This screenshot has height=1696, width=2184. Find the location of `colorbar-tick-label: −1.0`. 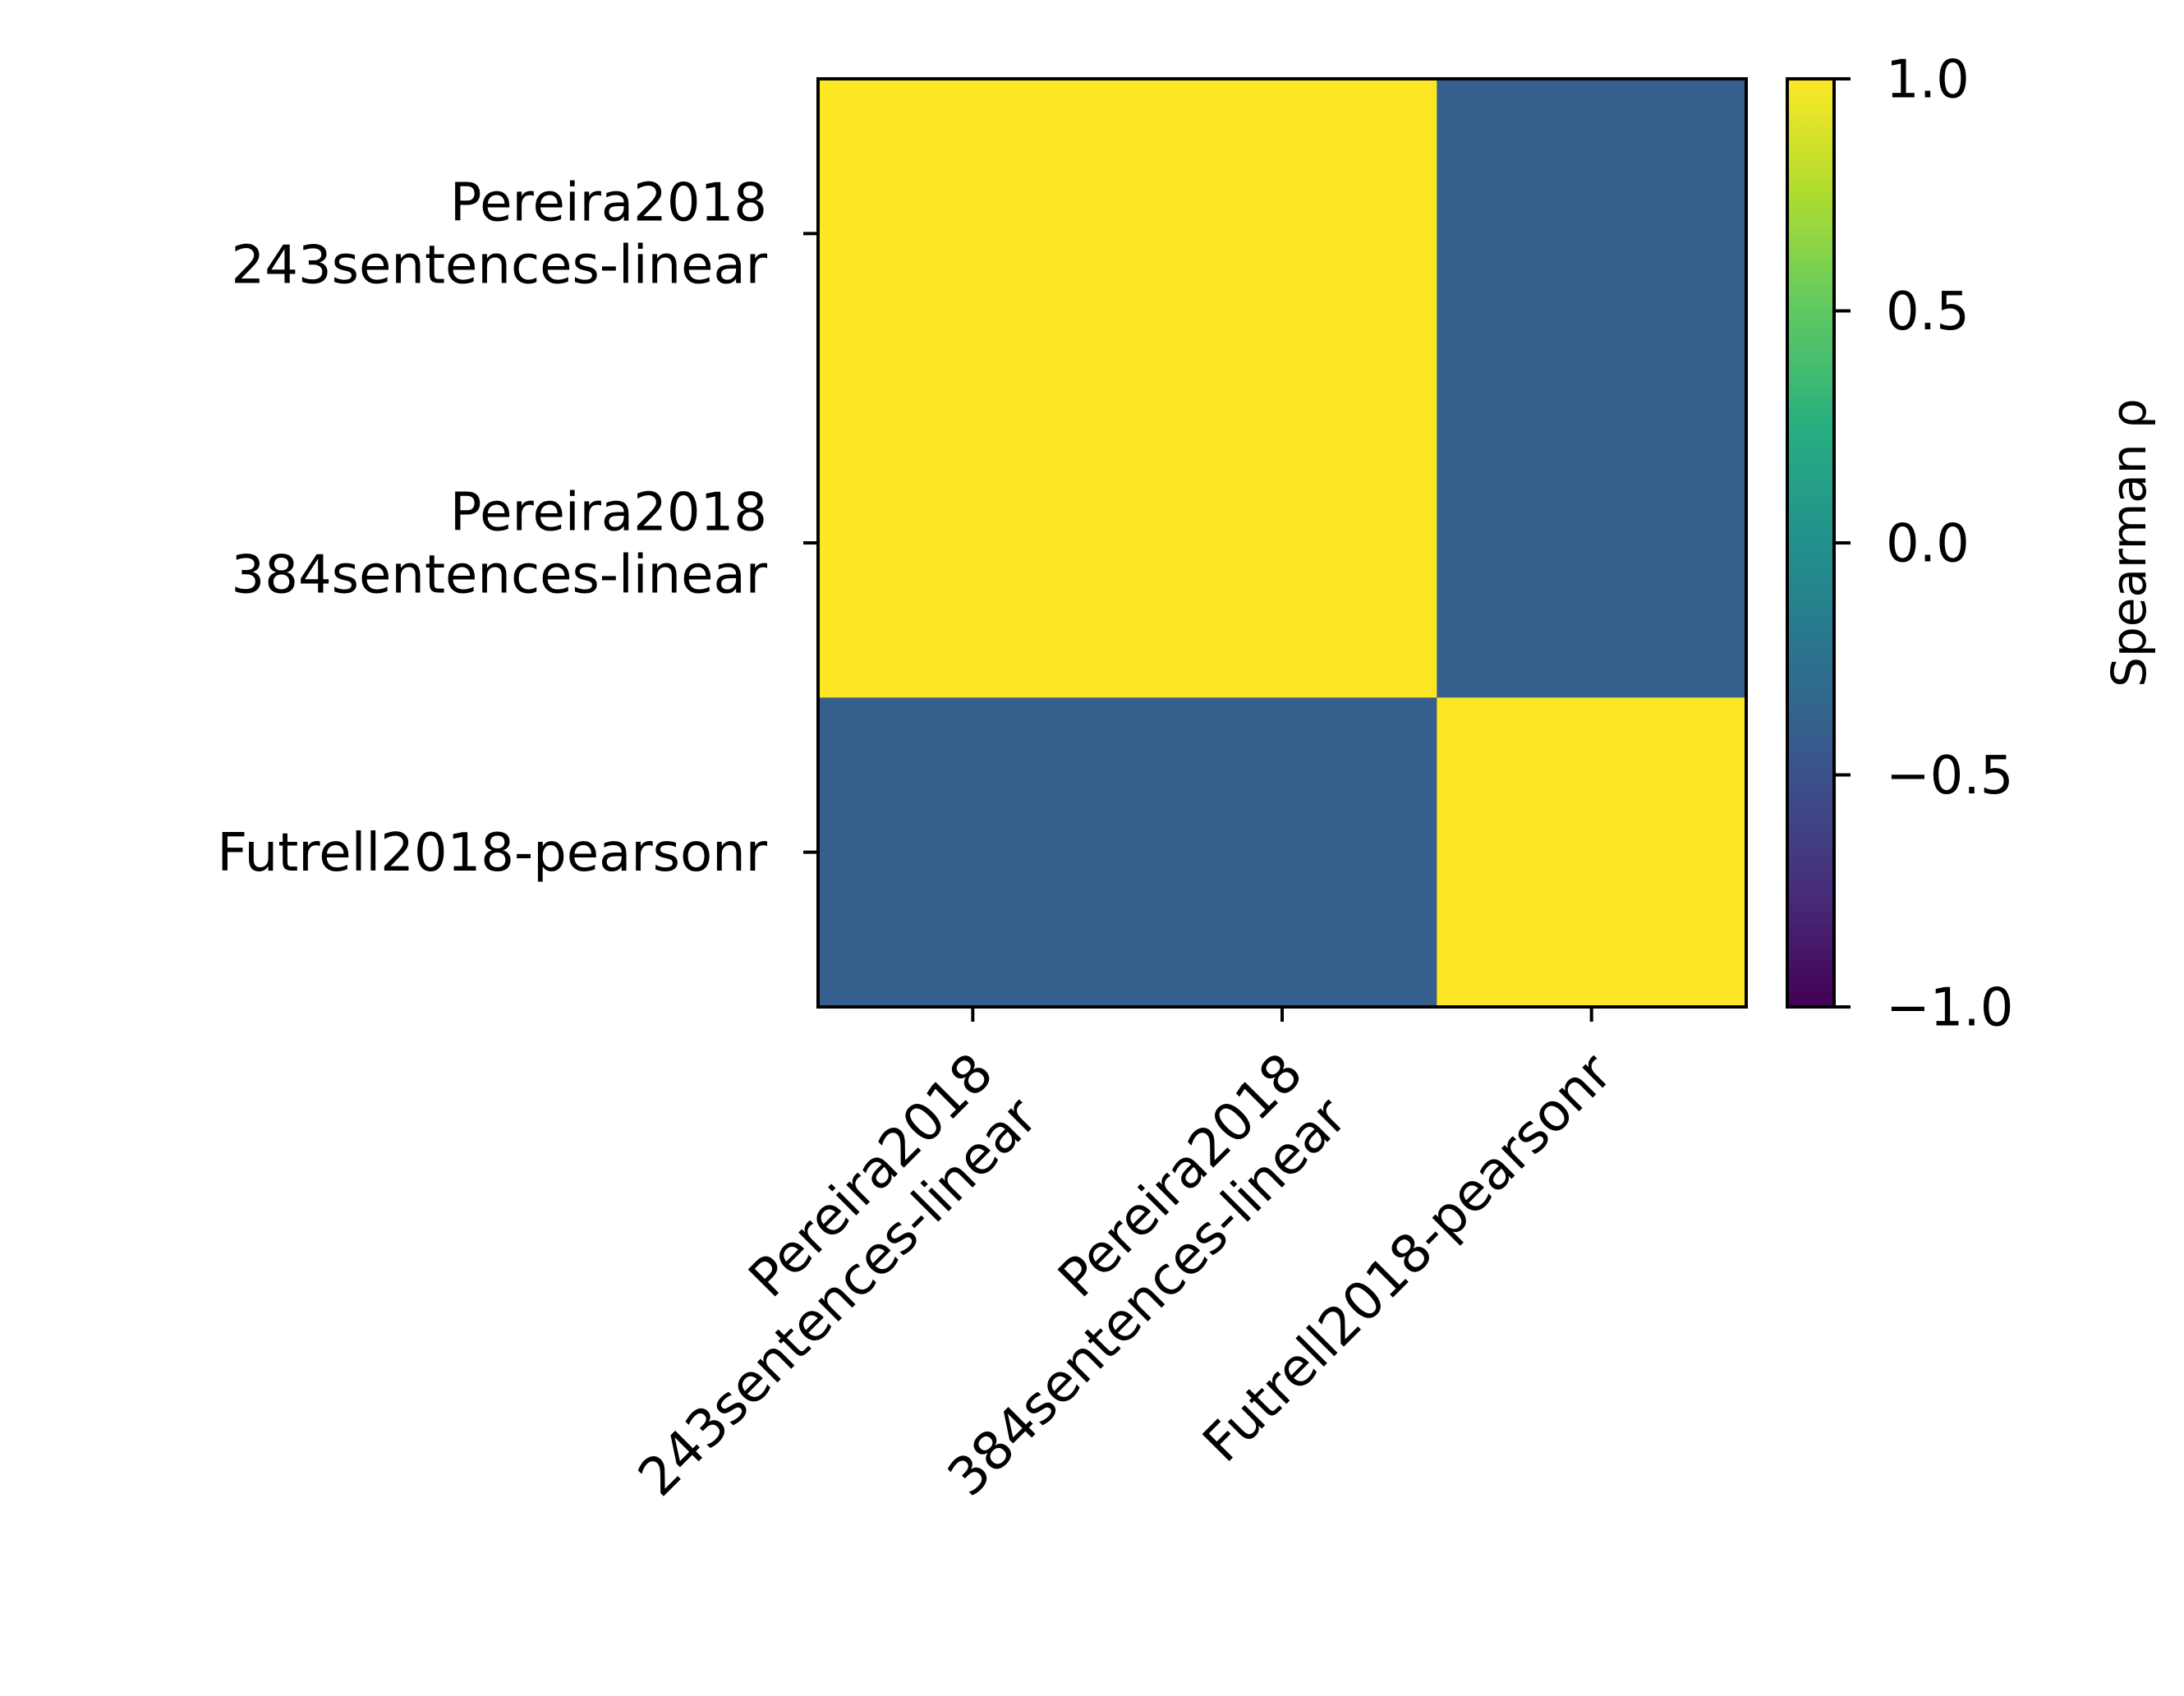

colorbar-tick-label: −1.0 is located at coordinates (1949, 1007).